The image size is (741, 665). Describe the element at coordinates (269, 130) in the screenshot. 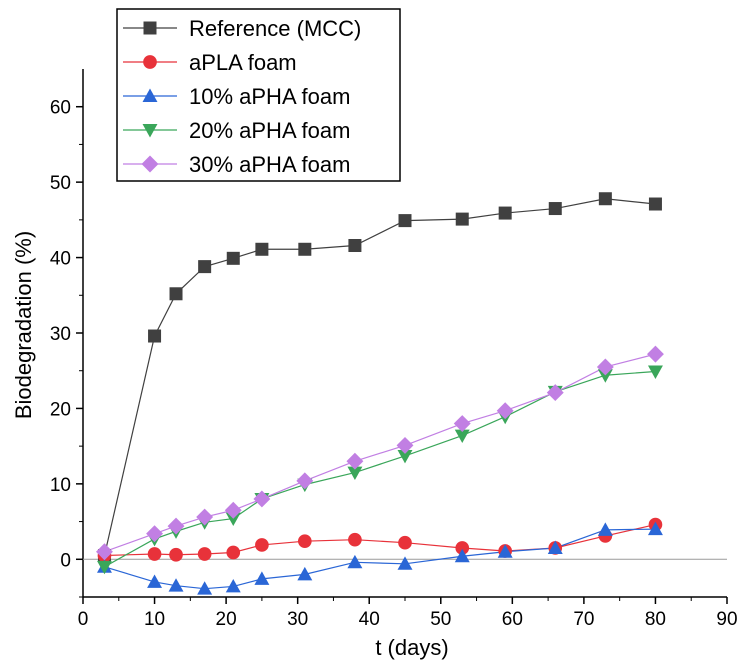

I see `legend-label: 20% aPHA foam` at that location.